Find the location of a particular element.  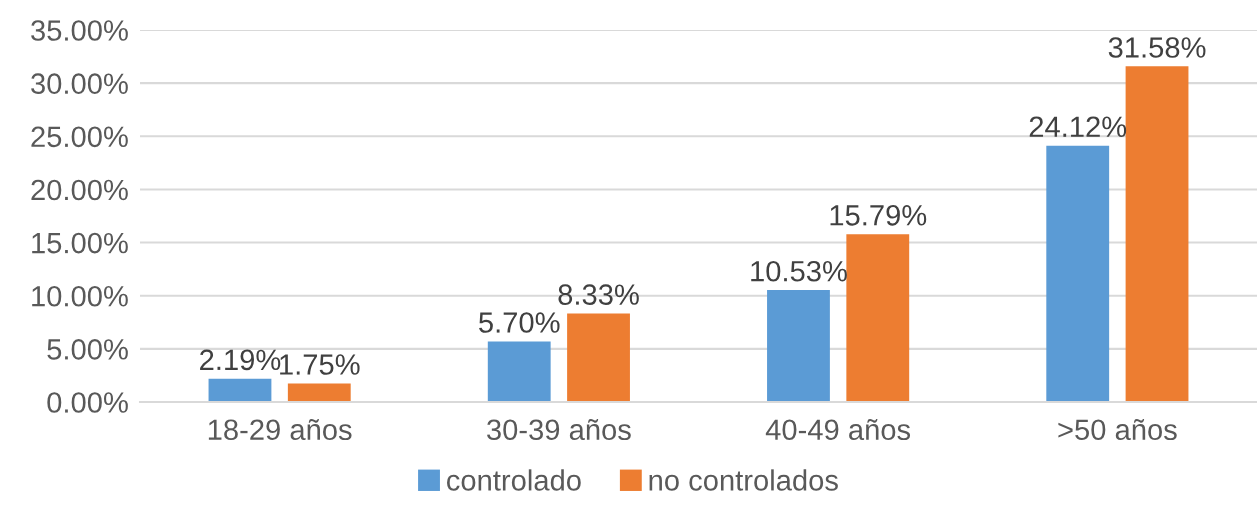

x-tick-label: >50 años is located at coordinates (1117, 429).